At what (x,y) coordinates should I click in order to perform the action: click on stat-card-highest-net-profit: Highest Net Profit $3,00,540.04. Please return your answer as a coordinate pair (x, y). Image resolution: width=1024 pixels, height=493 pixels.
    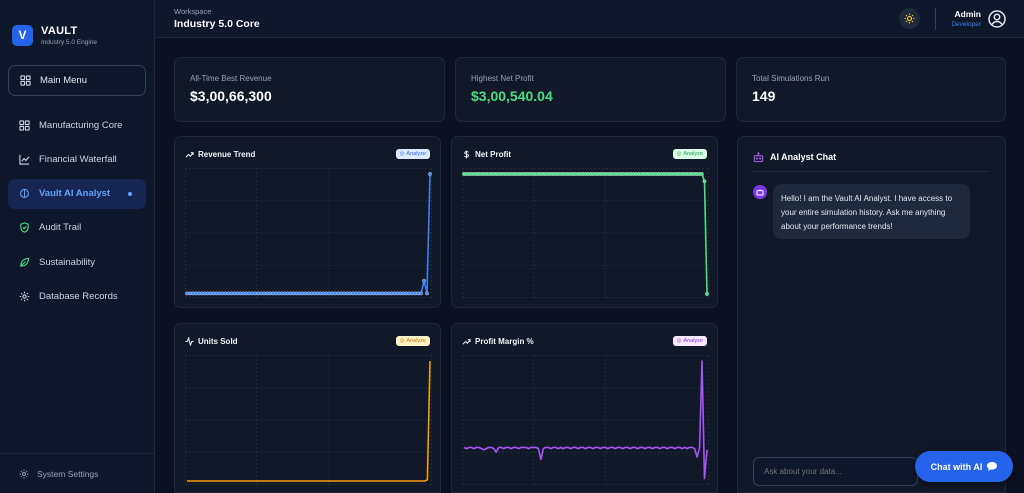
    Looking at the image, I should click on (590, 89).